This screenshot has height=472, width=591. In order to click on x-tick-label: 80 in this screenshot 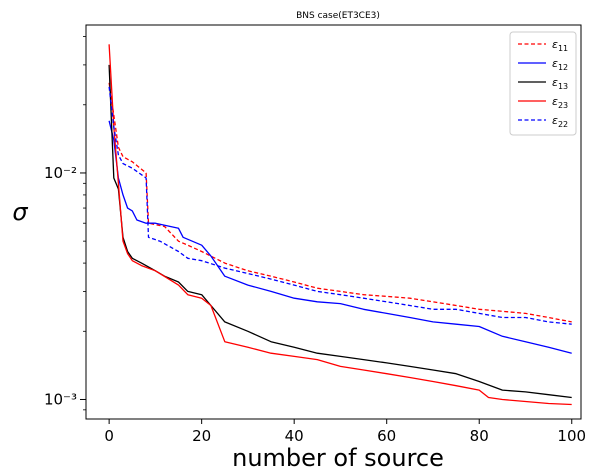, I will do `click(479, 436)`.